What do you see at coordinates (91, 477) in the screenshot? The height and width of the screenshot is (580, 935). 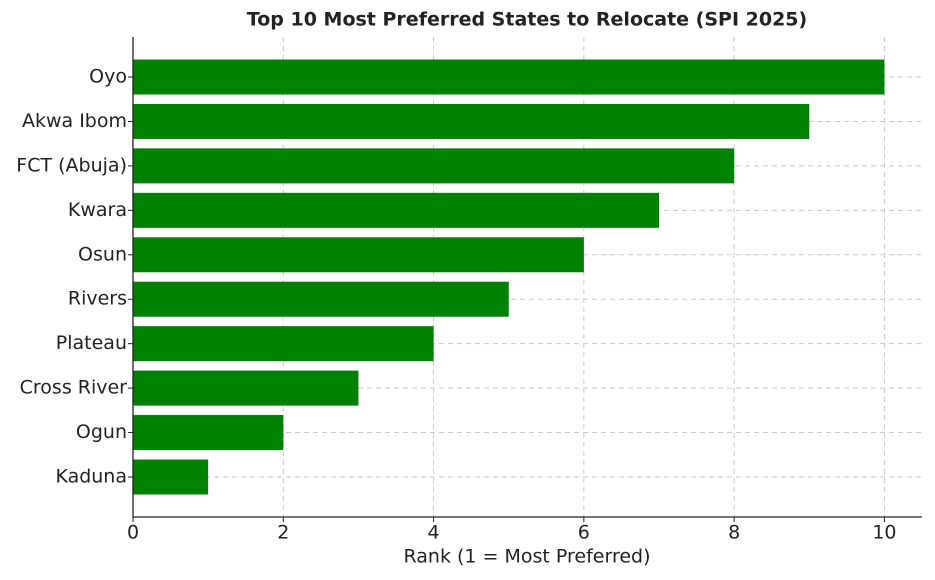 I see `y-tick-label: Kaduna` at bounding box center [91, 477].